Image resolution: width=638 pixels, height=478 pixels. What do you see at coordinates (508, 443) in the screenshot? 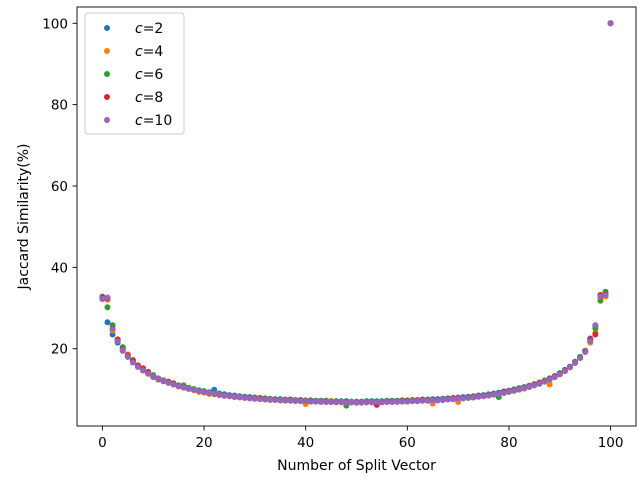
I see `x-tick-label: 80` at bounding box center [508, 443].